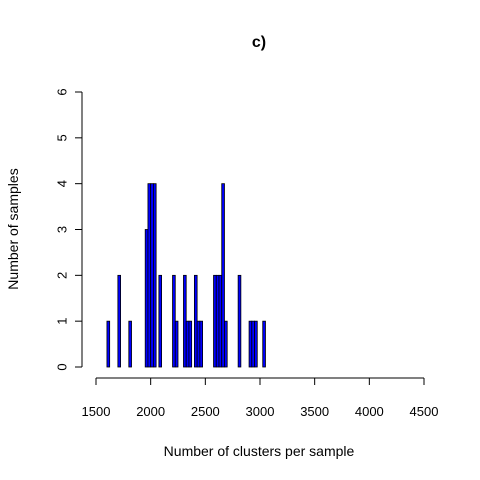  Describe the element at coordinates (13, 228) in the screenshot. I see `y-axis-title: Number of samples` at that location.